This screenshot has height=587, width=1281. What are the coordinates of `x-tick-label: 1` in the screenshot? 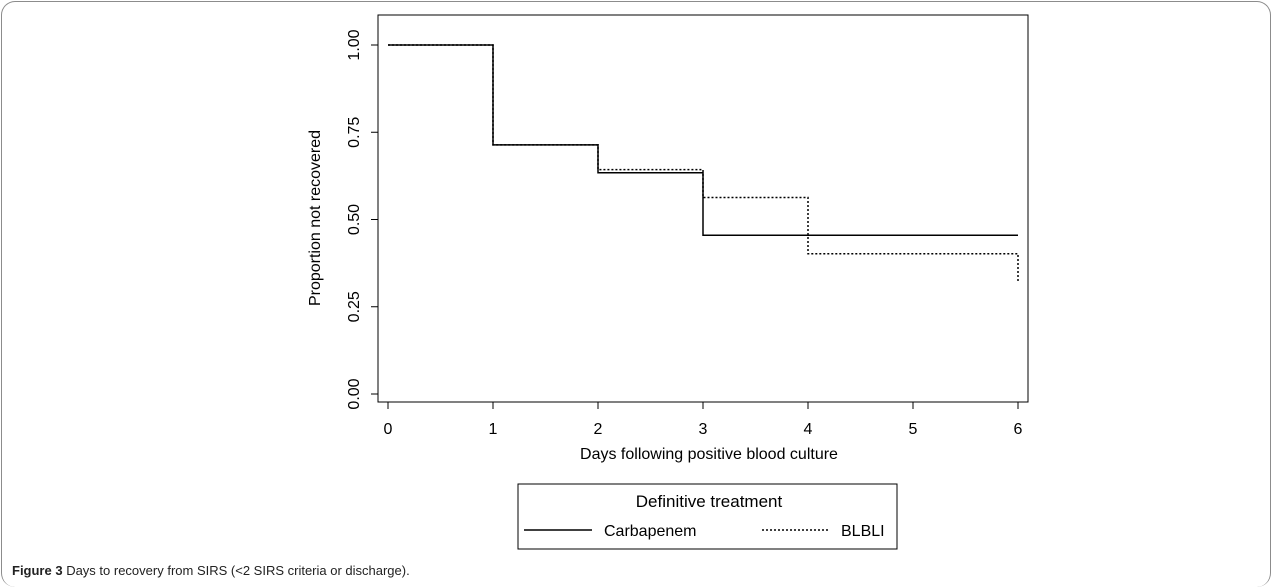 It's located at (493, 429).